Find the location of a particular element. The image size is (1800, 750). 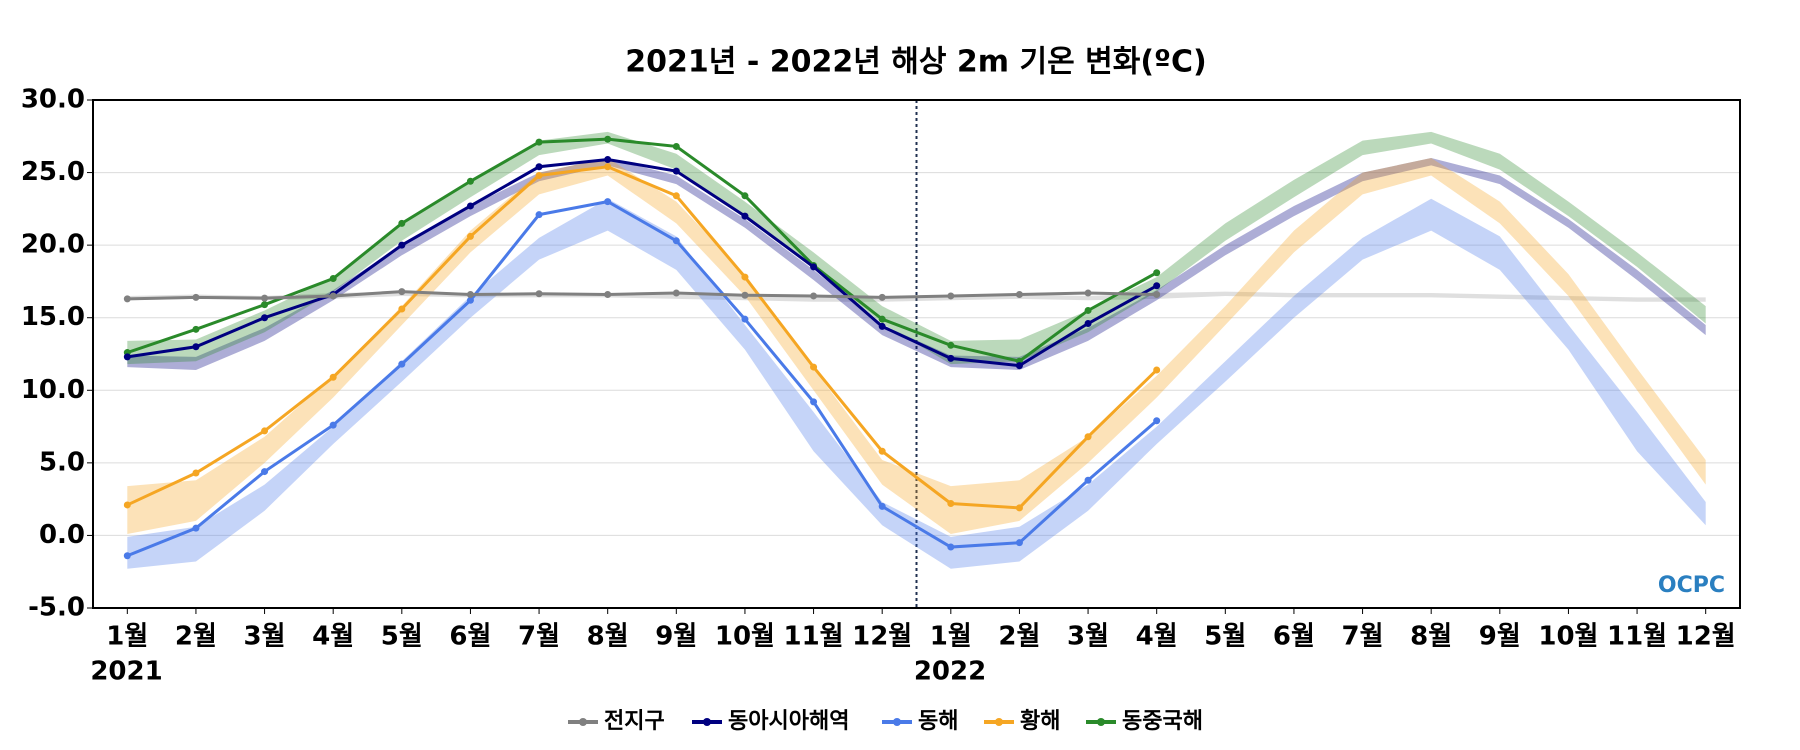

y-tick-label: 20.0 is located at coordinates (53, 245).